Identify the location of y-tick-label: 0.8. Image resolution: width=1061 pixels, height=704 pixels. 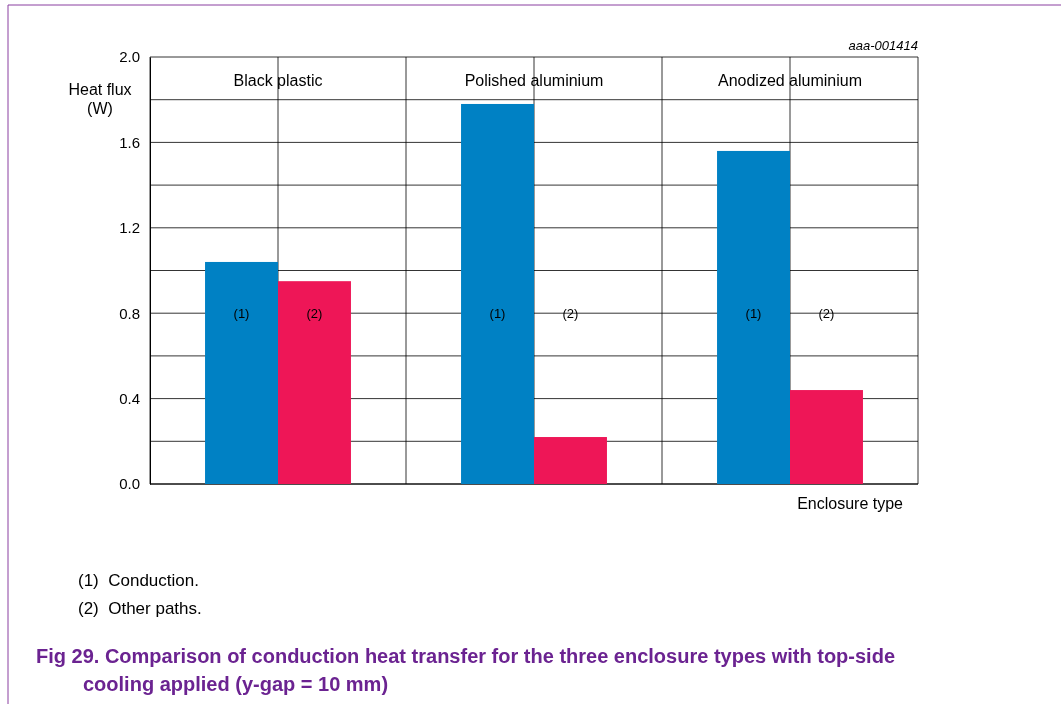
(129, 313).